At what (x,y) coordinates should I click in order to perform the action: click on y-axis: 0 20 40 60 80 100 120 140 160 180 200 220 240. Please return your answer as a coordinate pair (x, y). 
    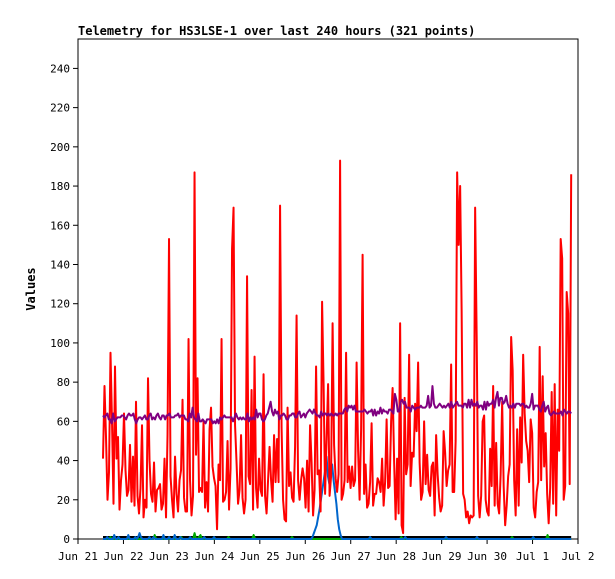
    Looking at the image, I should click on (64, 304).